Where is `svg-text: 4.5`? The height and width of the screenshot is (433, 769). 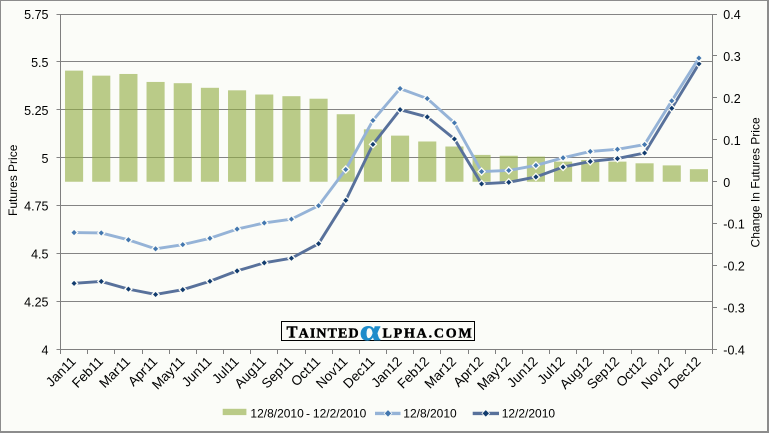 svg-text: 4.5 is located at coordinates (39, 255).